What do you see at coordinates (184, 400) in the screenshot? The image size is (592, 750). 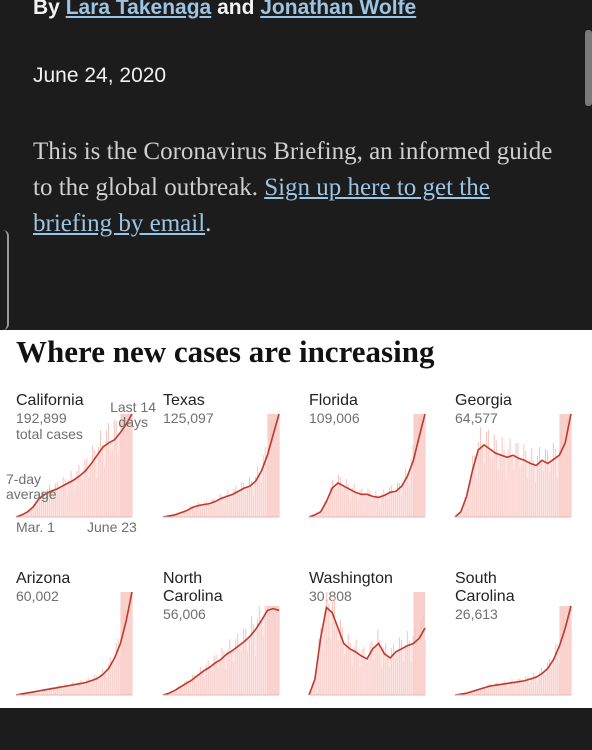 I see `state-name: Texas` at bounding box center [184, 400].